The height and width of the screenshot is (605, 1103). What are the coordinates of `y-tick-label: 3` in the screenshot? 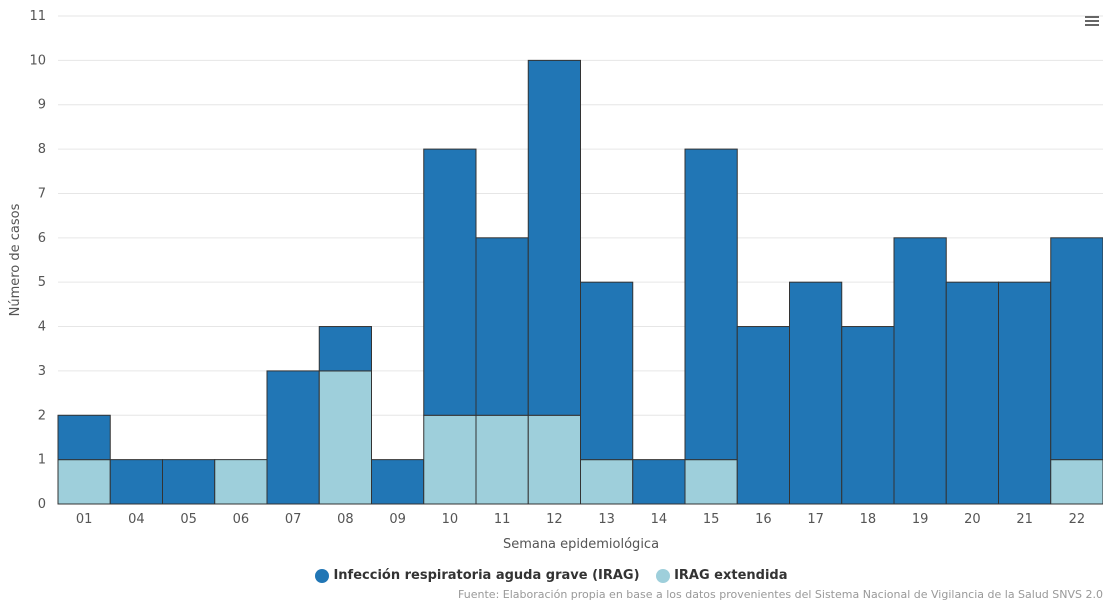 It's located at (42, 371).